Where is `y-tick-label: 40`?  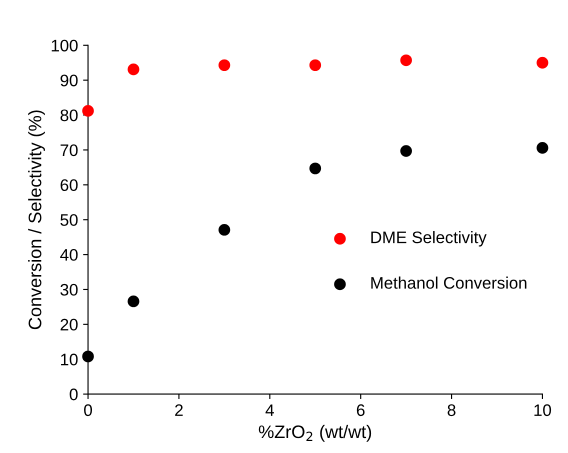
y-tick-label: 40 is located at coordinates (69, 254).